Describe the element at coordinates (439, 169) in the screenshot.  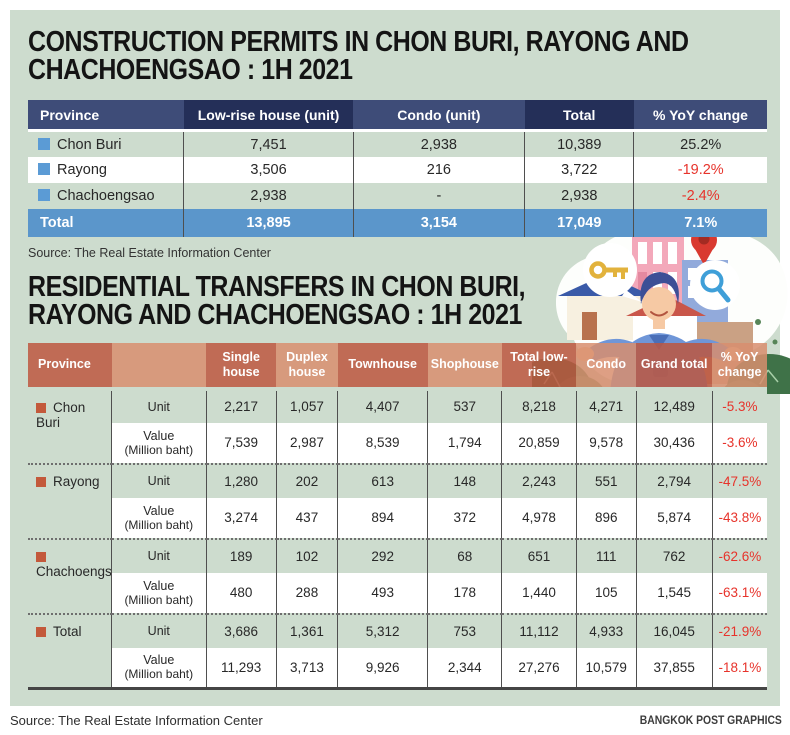
I see `cell: 216` at that location.